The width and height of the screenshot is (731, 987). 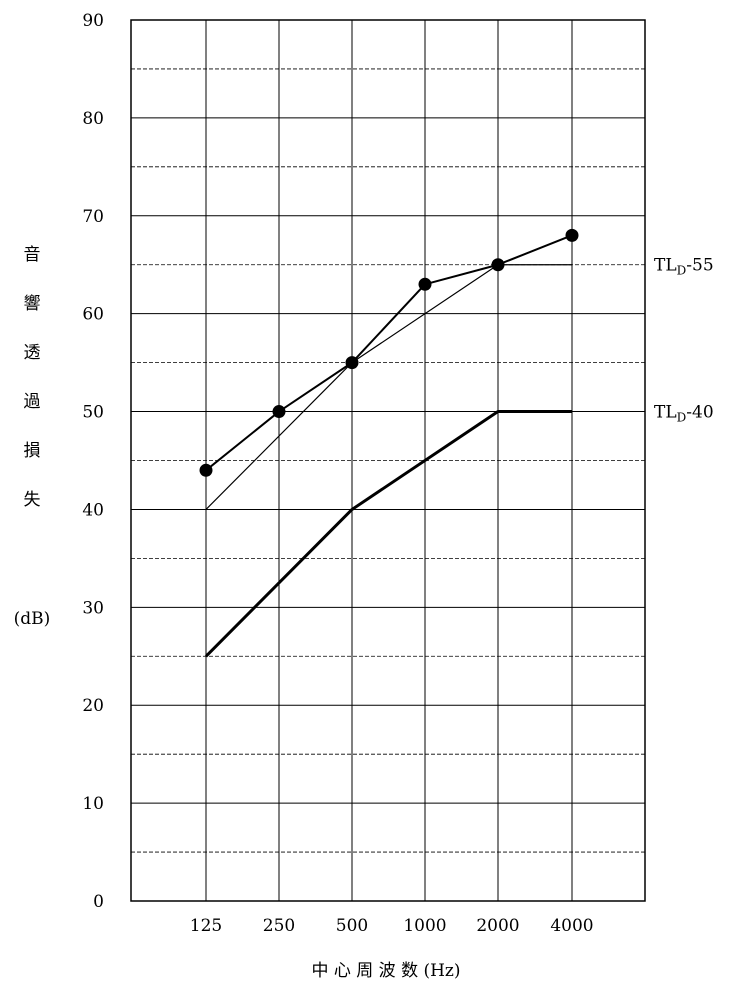 I want to click on x-tick-label: 500, so click(x=352, y=926).